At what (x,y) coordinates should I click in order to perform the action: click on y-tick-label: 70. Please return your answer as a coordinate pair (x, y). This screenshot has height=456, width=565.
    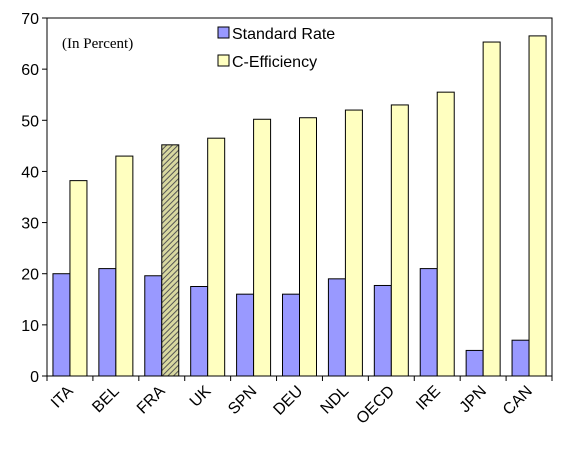
    Looking at the image, I should click on (30, 19).